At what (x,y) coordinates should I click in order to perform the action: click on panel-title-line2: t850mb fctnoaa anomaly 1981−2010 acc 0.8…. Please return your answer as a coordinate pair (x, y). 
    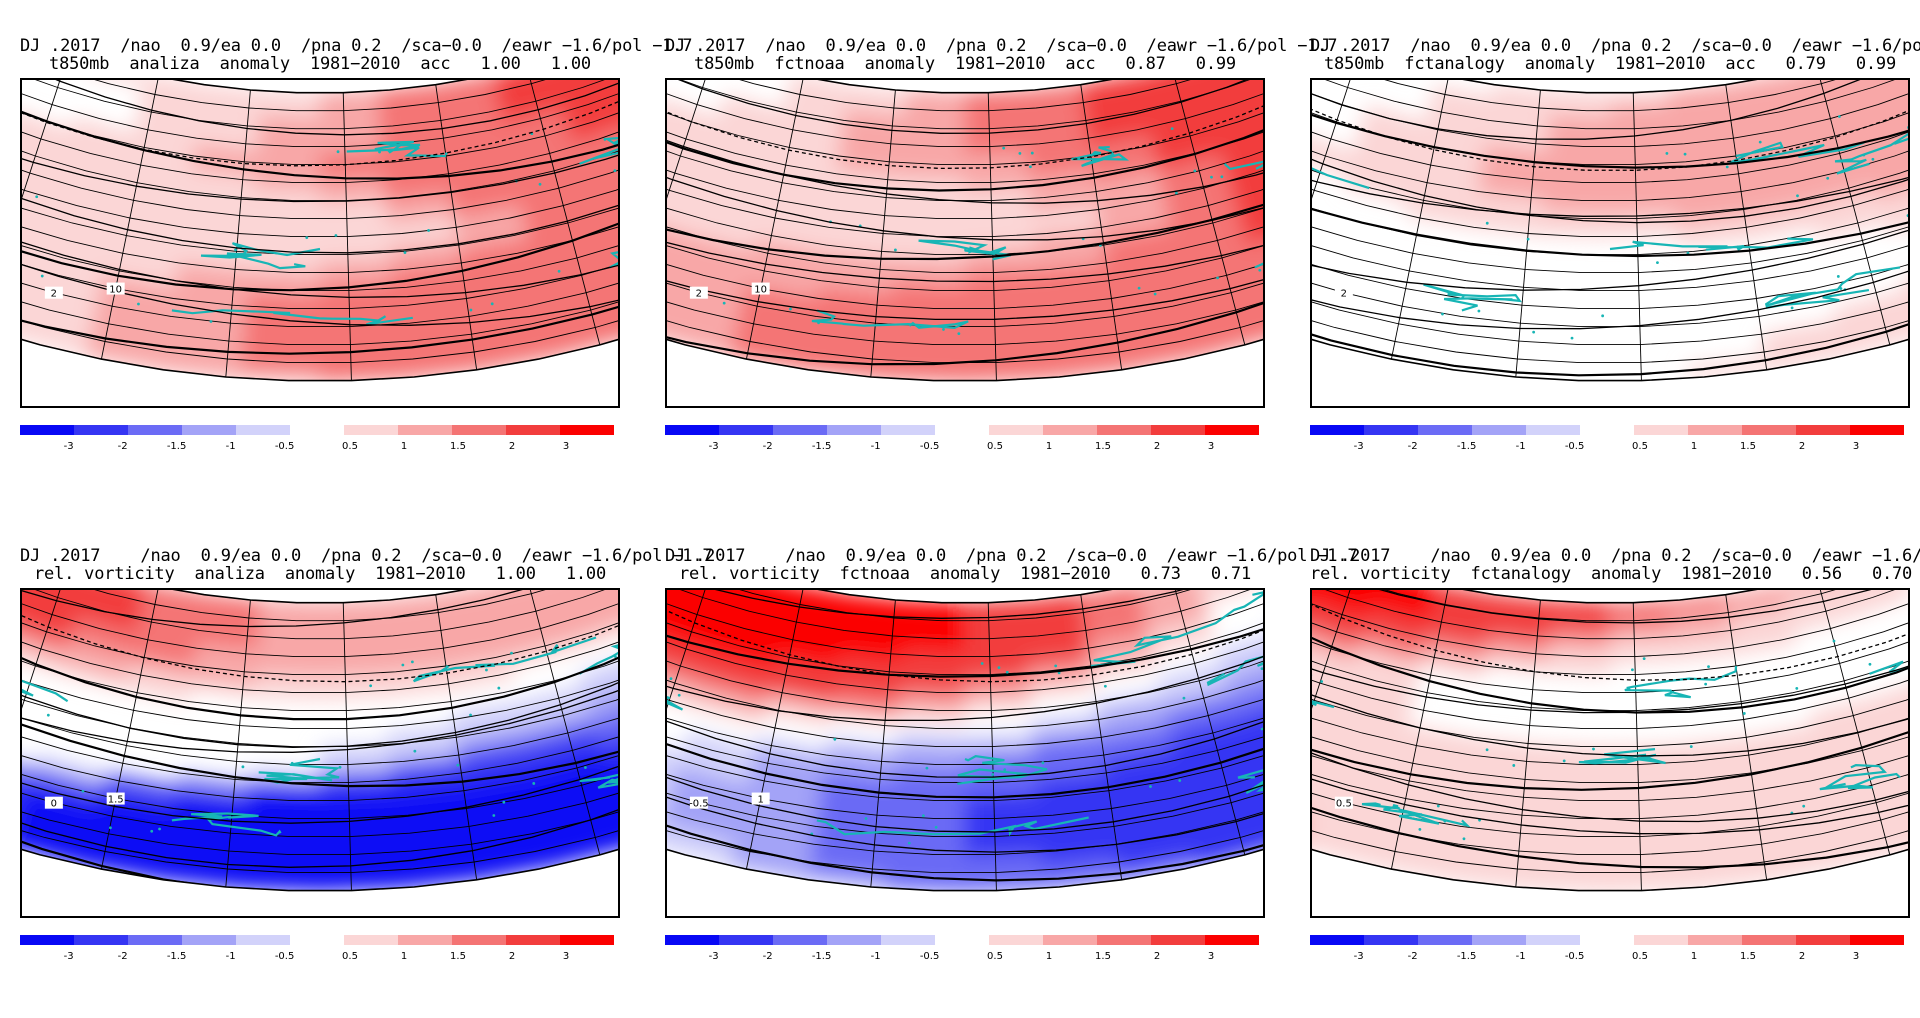
    Looking at the image, I should click on (965, 64).